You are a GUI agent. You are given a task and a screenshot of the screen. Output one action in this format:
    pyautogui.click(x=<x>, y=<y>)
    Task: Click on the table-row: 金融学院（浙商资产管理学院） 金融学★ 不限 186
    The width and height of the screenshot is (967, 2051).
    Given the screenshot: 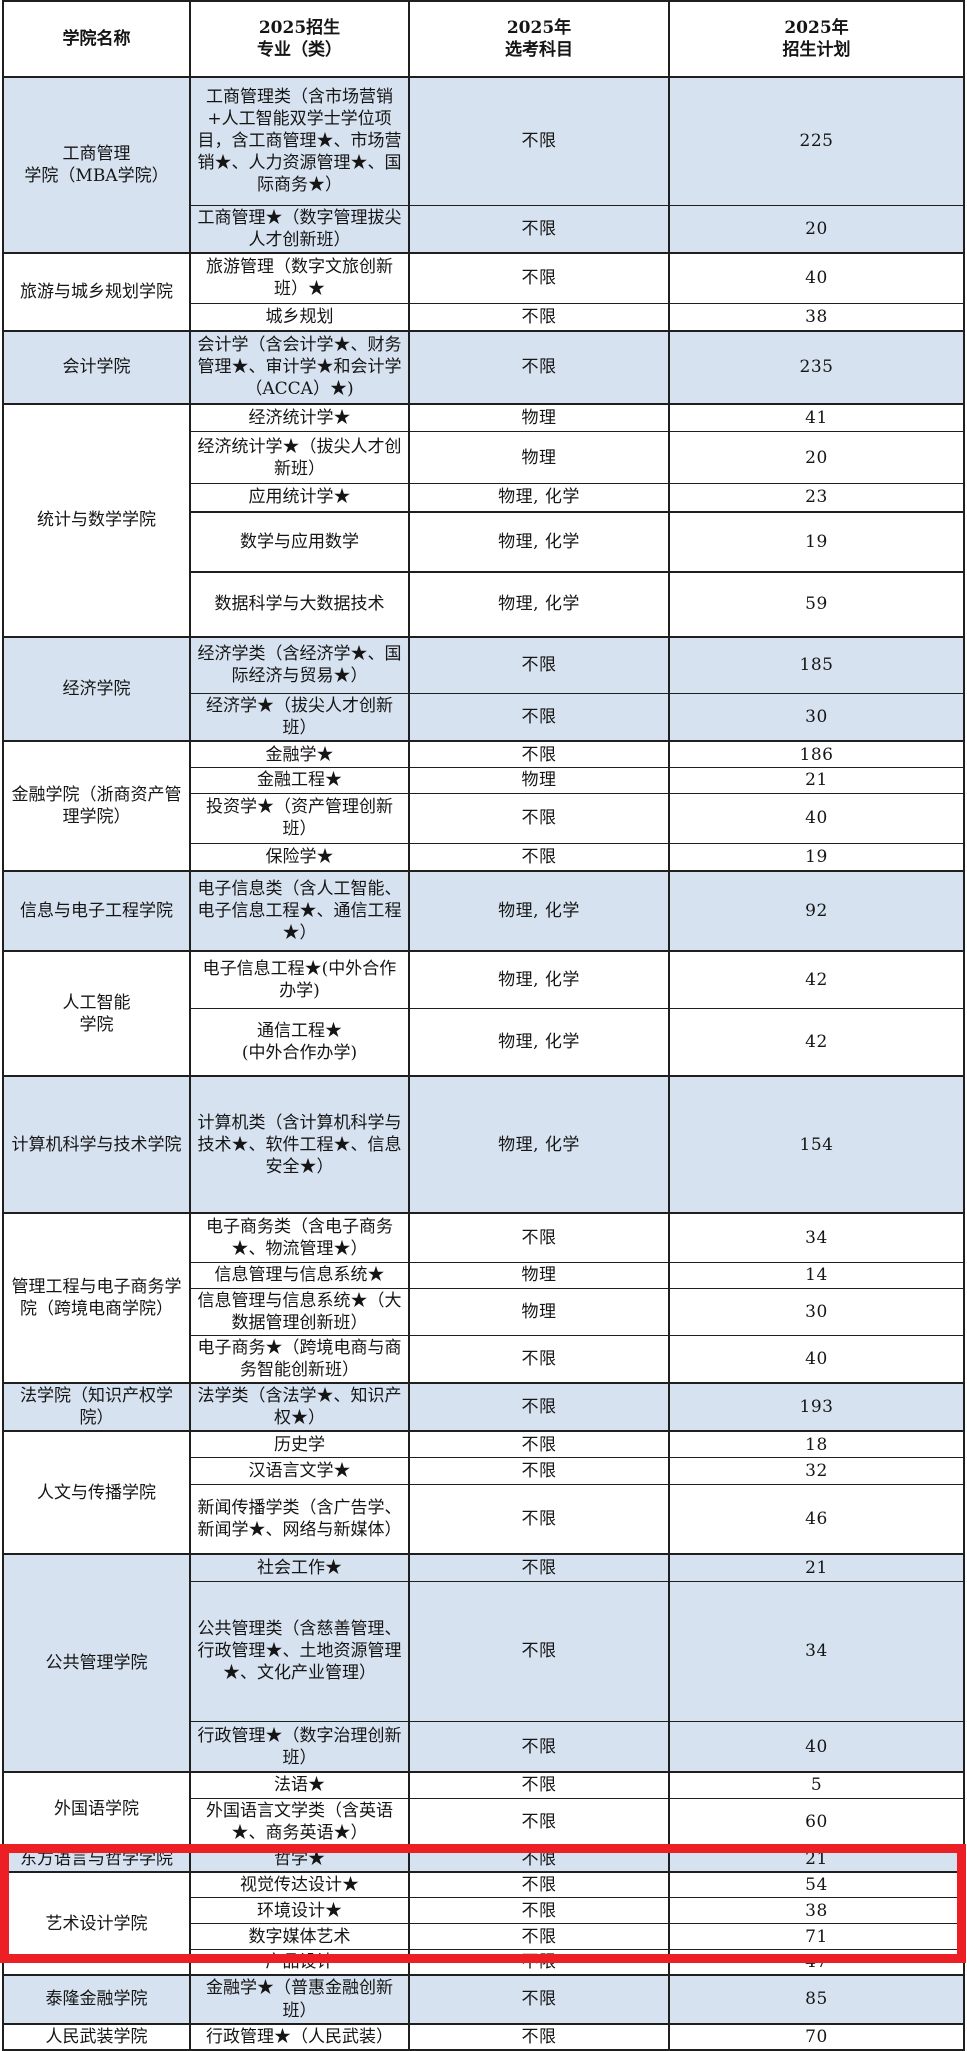 What is the action you would take?
    pyautogui.click(x=483, y=806)
    